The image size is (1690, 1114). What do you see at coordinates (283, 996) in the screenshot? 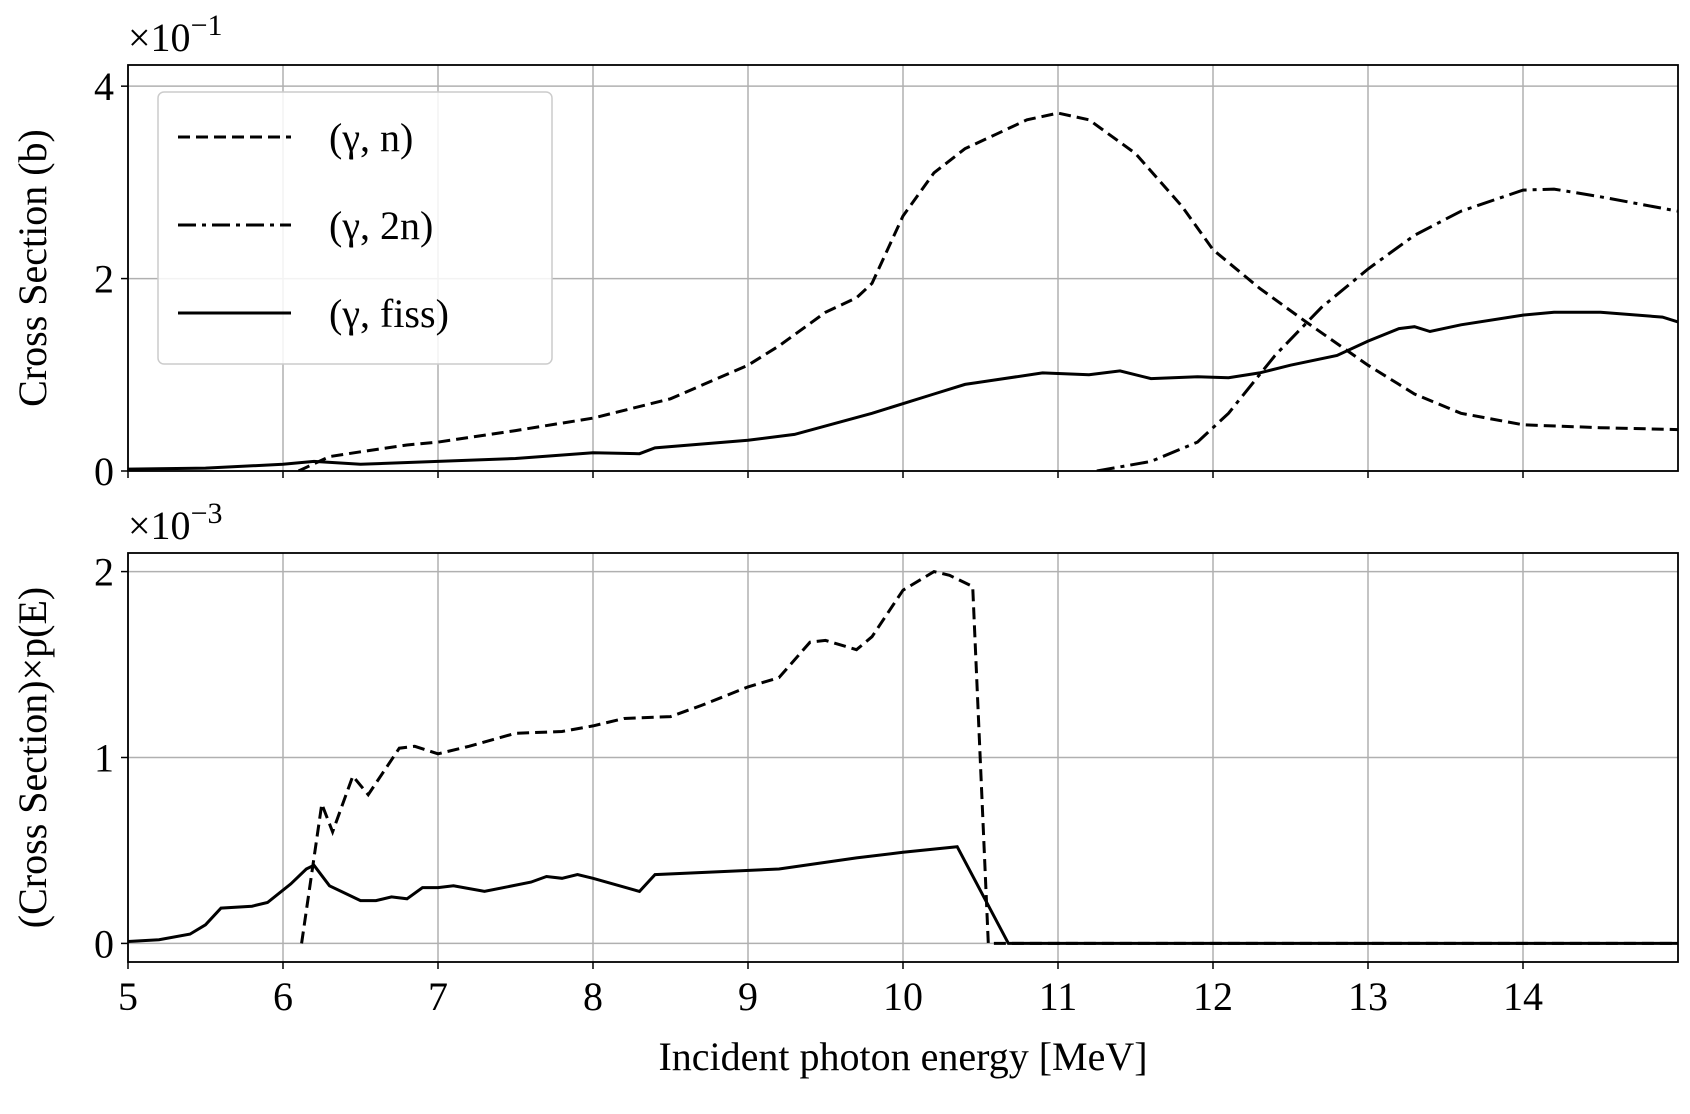
I see `x-tick-label: 6` at bounding box center [283, 996].